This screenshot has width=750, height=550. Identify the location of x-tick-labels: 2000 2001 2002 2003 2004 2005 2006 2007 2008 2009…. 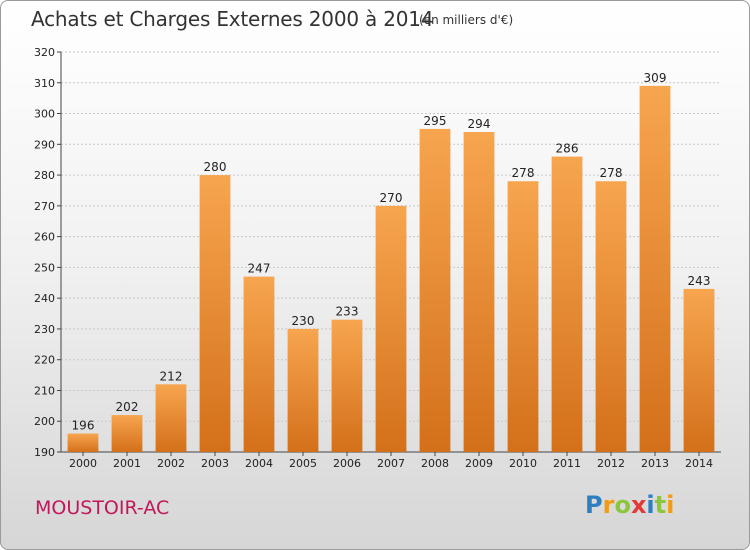
(391, 463).